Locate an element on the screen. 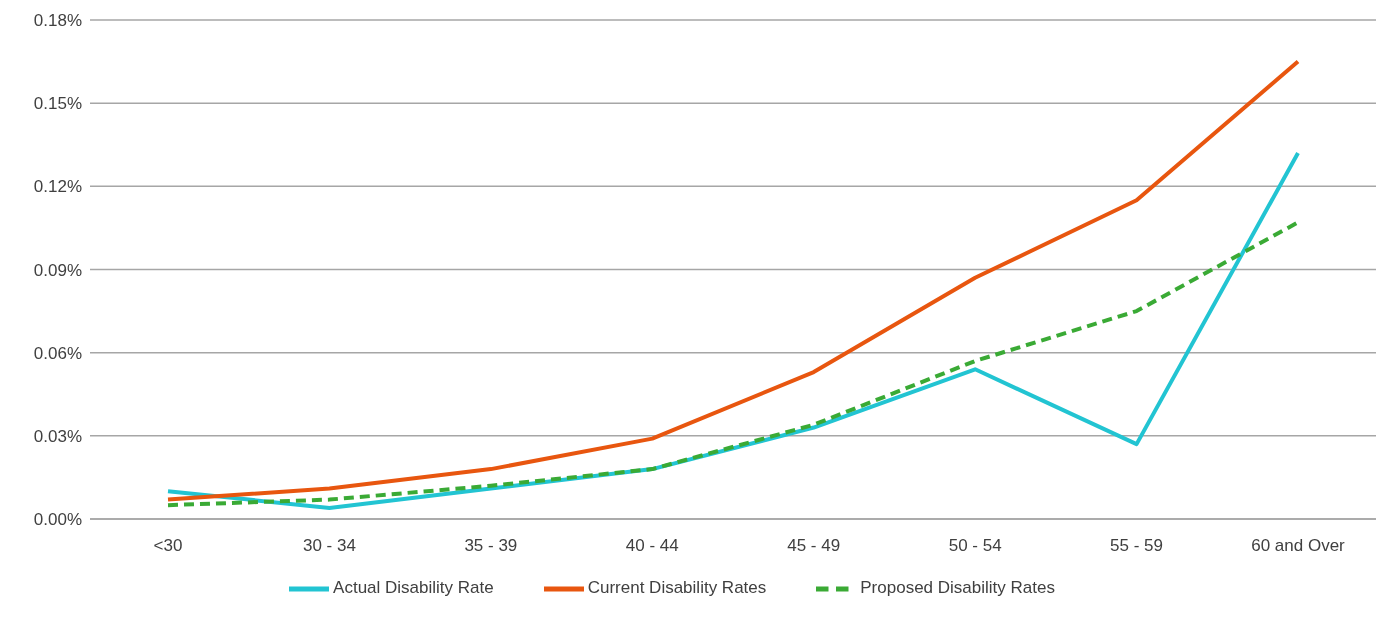 This screenshot has height=627, width=1394. x-tick-label: <30 is located at coordinates (168, 546).